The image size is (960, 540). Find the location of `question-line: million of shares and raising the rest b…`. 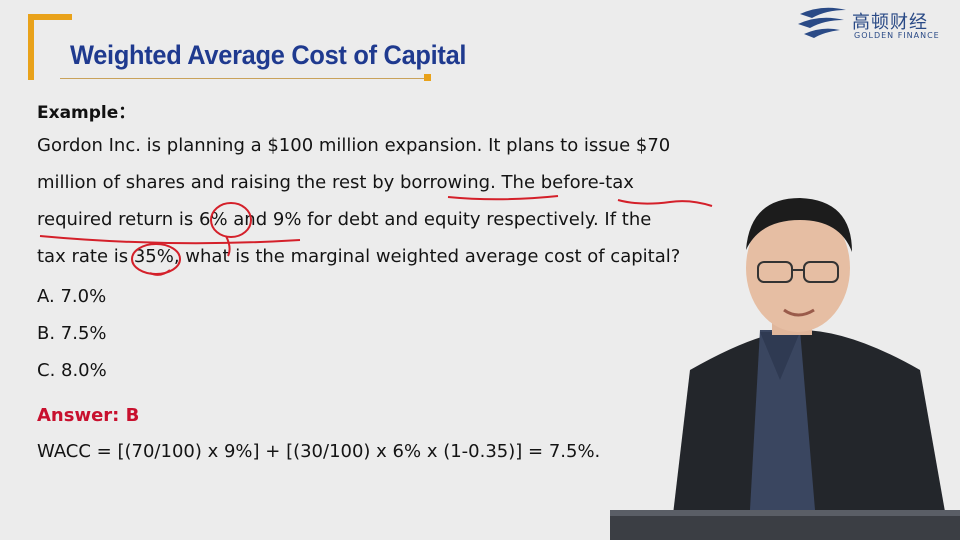

question-line: million of shares and raising the rest b… is located at coordinates (335, 182).